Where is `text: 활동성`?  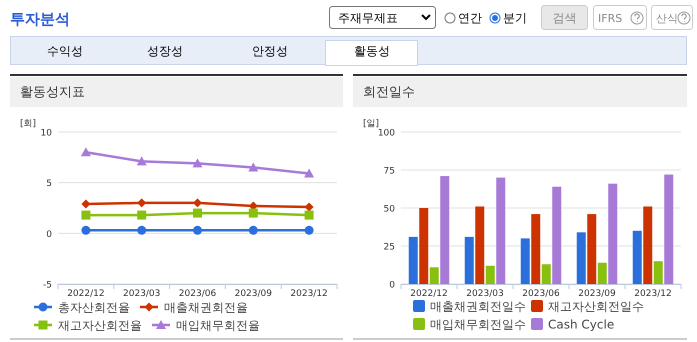 text: 활동성 is located at coordinates (372, 51).